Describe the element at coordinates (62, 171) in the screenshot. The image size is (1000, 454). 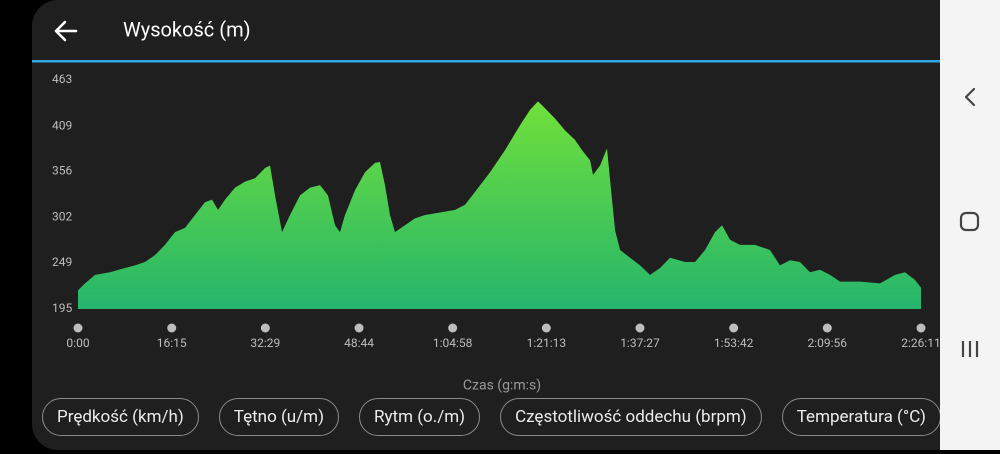
I see `y-tick-label: 356` at that location.